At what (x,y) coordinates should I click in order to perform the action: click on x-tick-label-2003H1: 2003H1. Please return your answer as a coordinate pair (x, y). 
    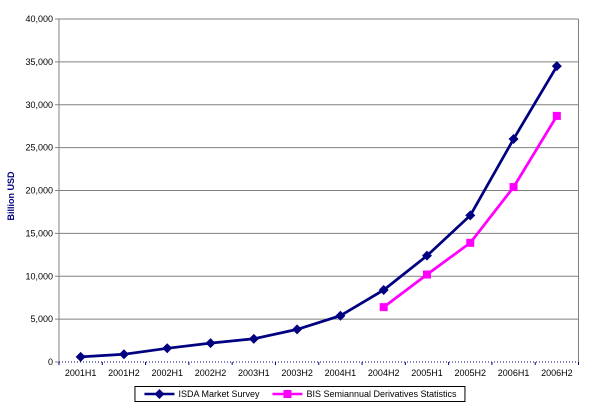
    Looking at the image, I should click on (254, 373).